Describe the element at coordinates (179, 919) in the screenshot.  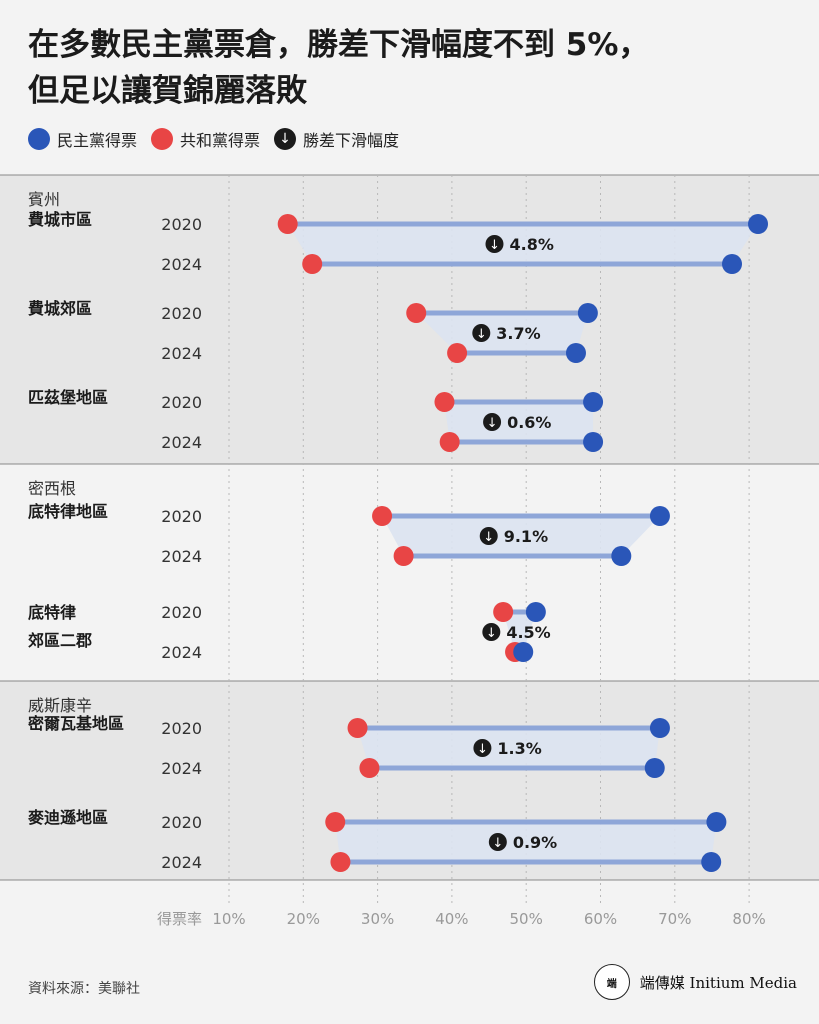
I see `x-axis-label: 得票率` at that location.